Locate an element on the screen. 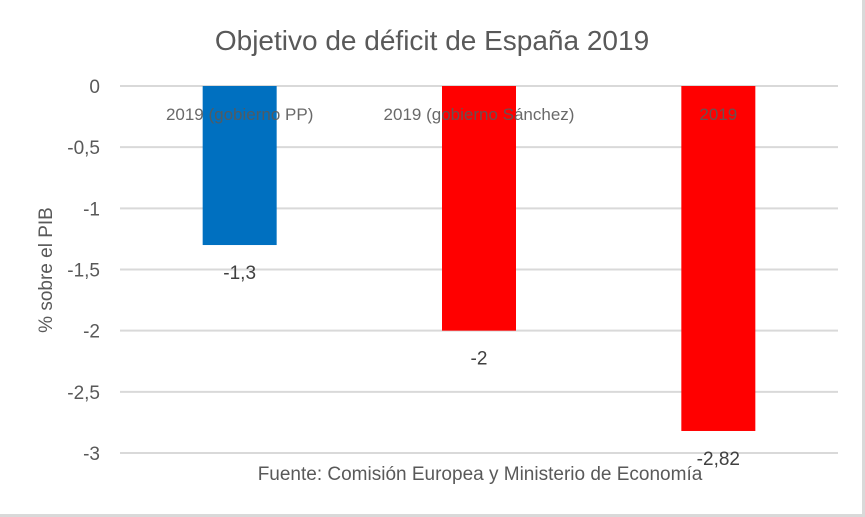  data-label: -2,82 is located at coordinates (718, 459).